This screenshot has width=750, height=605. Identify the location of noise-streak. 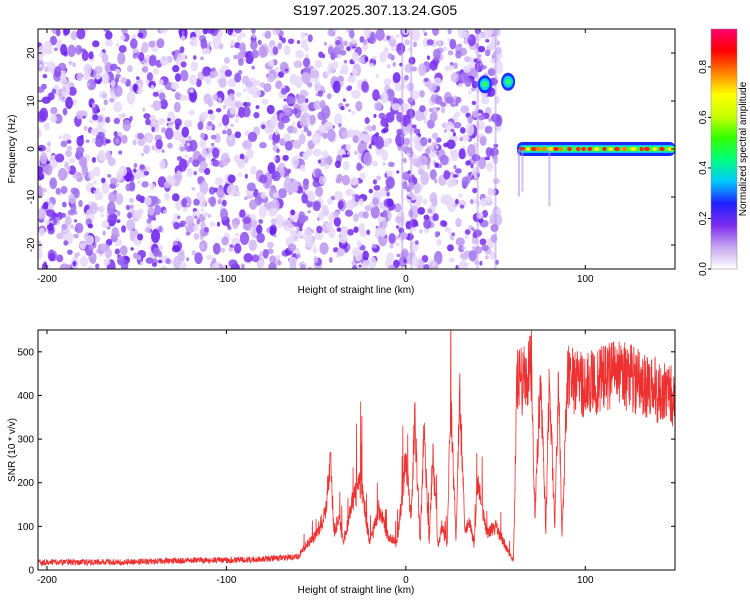
(477, 149).